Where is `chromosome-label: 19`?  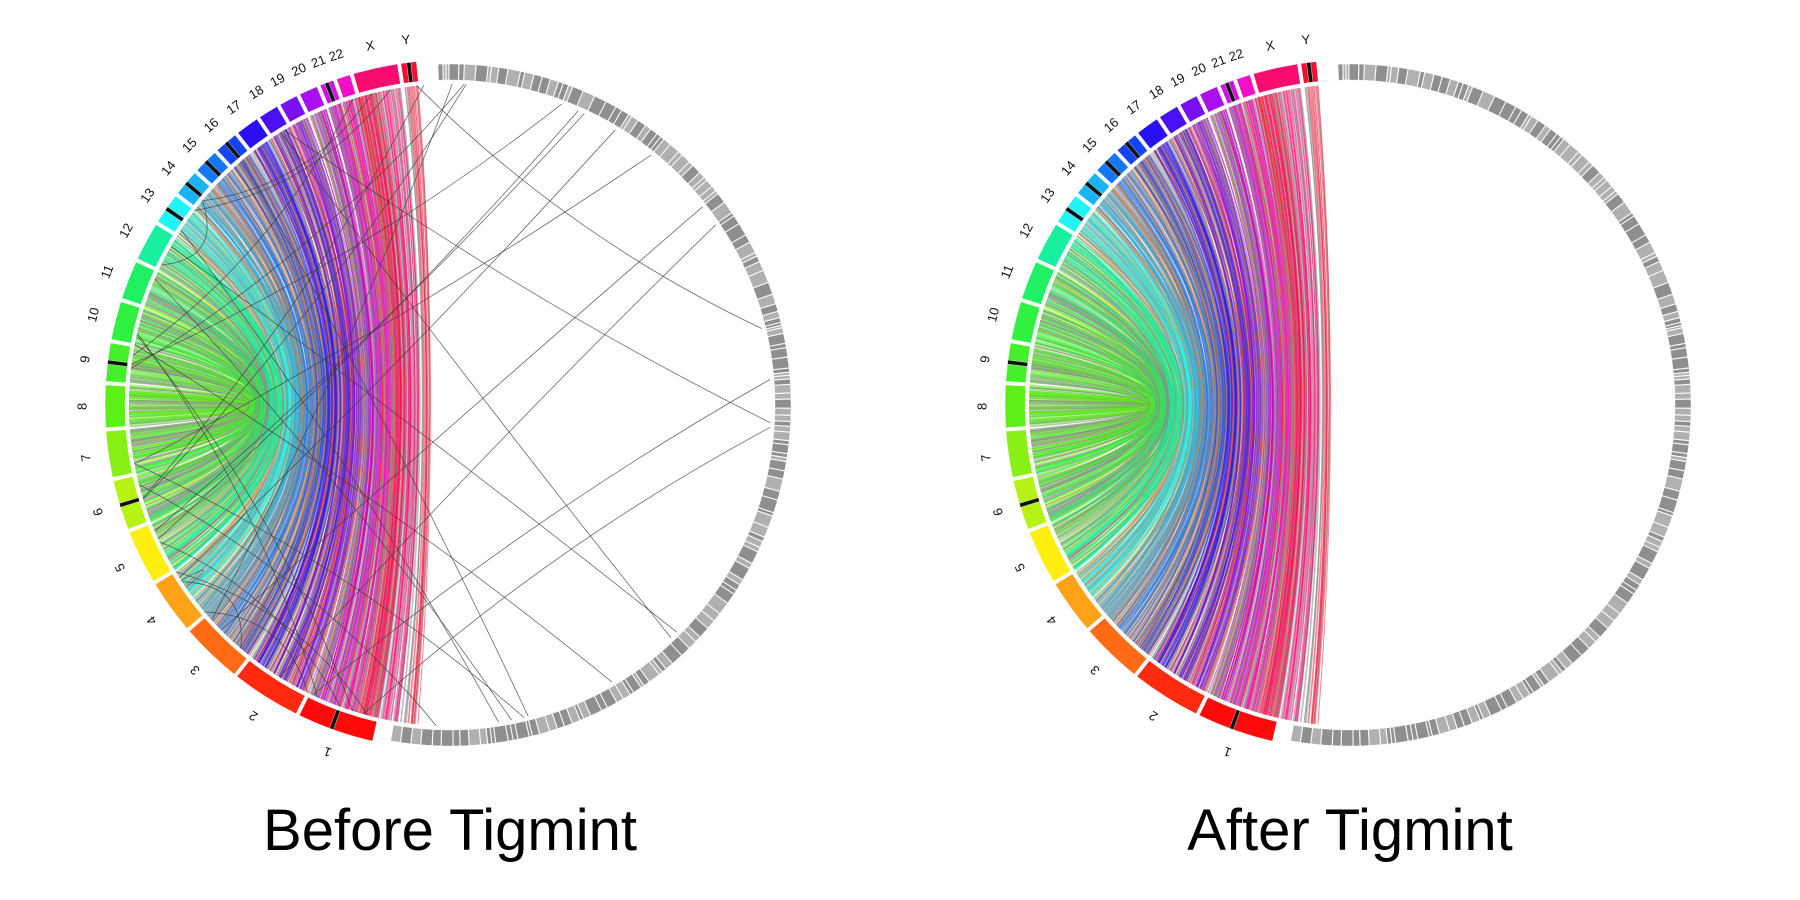 chromosome-label: 19 is located at coordinates (1178, 80).